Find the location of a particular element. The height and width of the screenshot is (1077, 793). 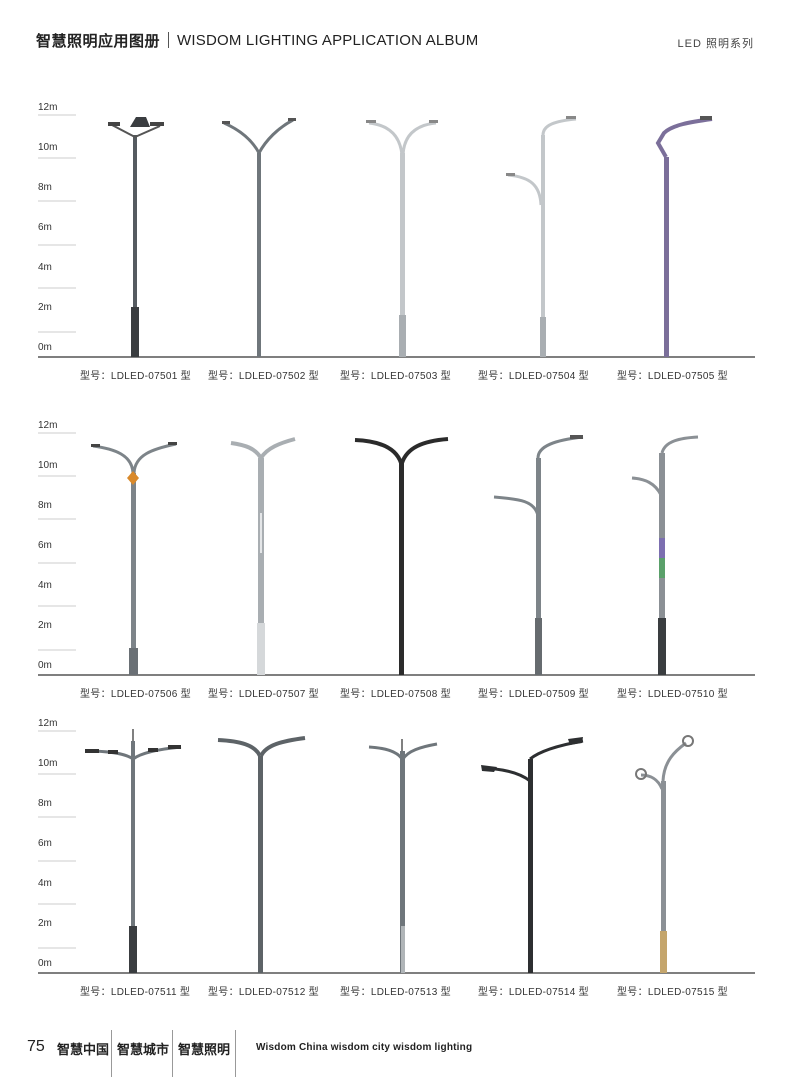

footer-item: 智慧城市 is located at coordinates (143, 1049).